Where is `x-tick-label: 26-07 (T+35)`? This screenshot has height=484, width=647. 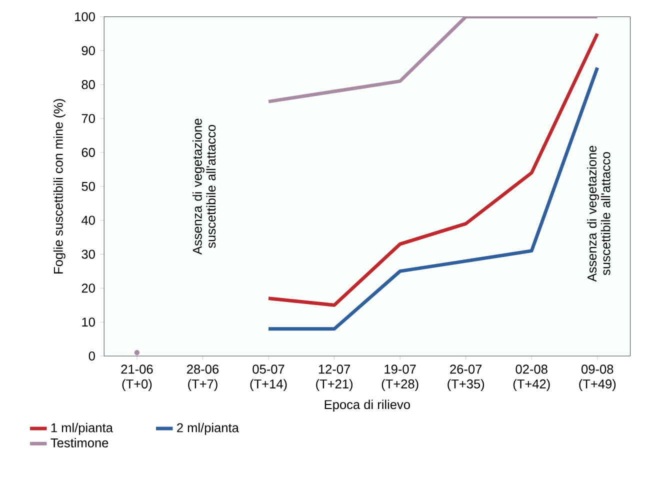
x-tick-label: 26-07 (T+35) is located at coordinates (466, 378).